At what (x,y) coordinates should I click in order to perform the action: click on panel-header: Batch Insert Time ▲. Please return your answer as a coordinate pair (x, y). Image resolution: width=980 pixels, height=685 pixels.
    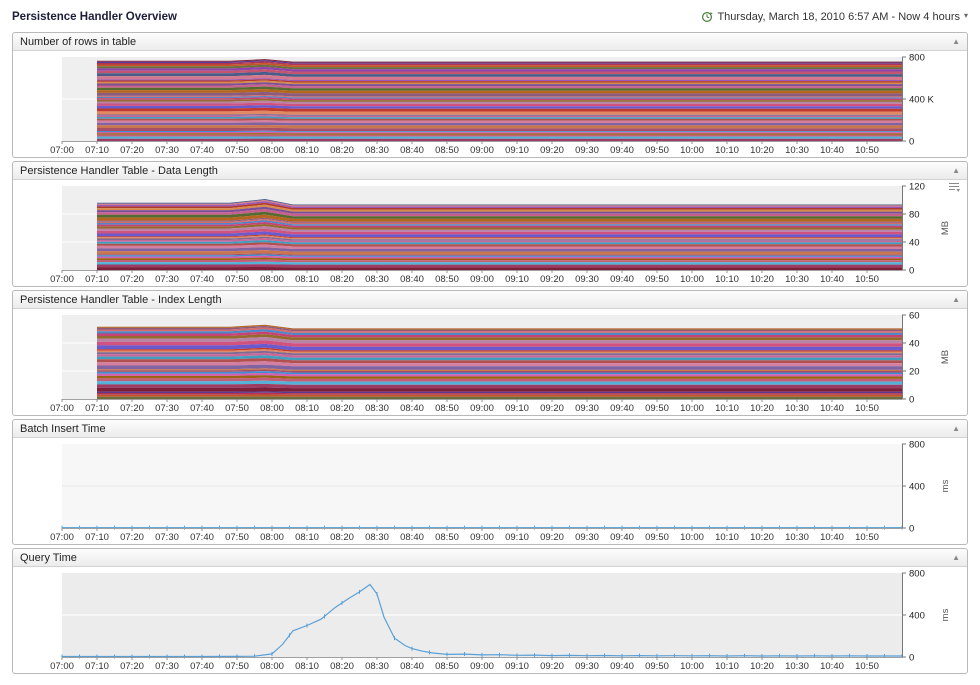
    Looking at the image, I should click on (490, 429).